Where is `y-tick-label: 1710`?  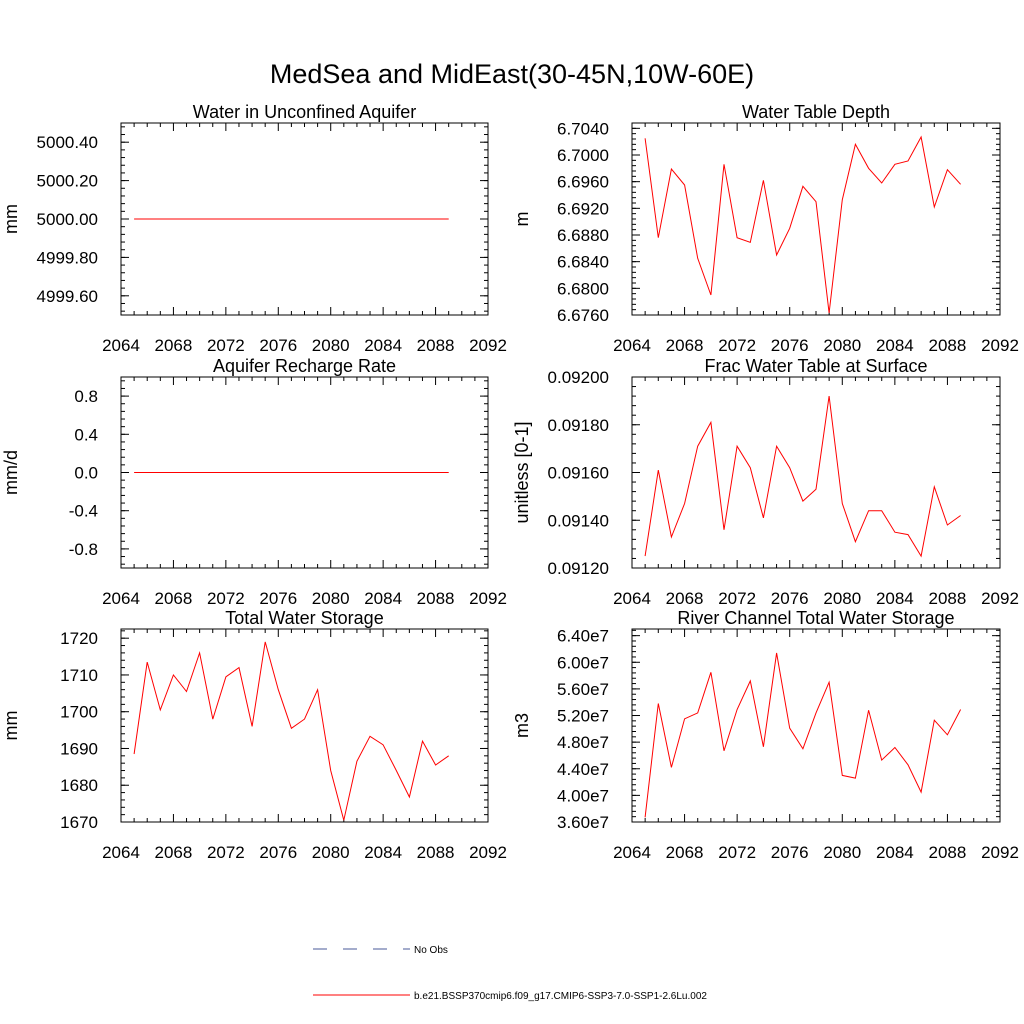 y-tick-label: 1710 is located at coordinates (79, 675).